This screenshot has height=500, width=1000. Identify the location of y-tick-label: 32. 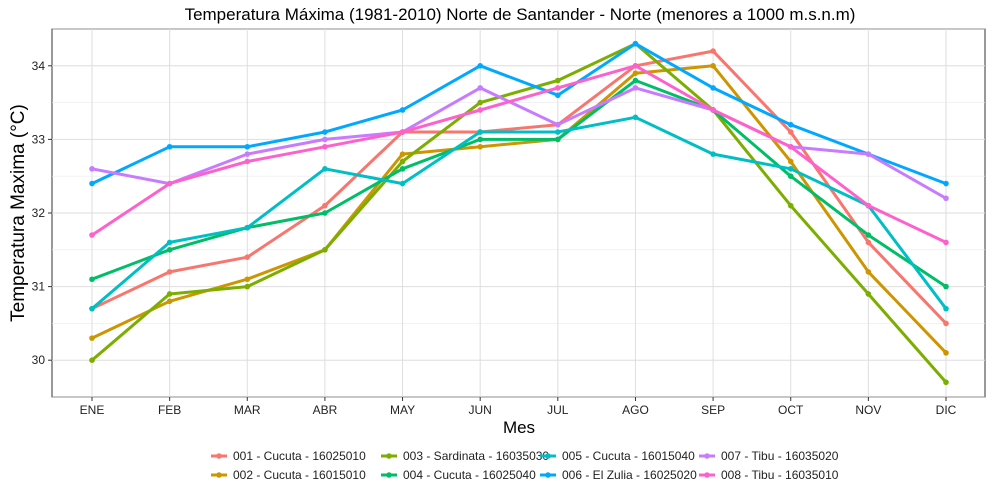
(39, 213).